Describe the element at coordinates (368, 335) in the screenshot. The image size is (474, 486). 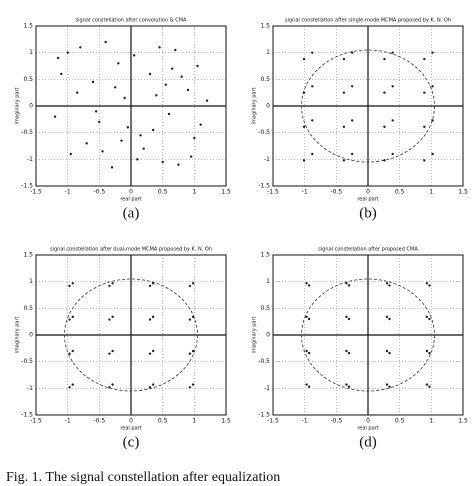
I see `reference-circle` at that location.